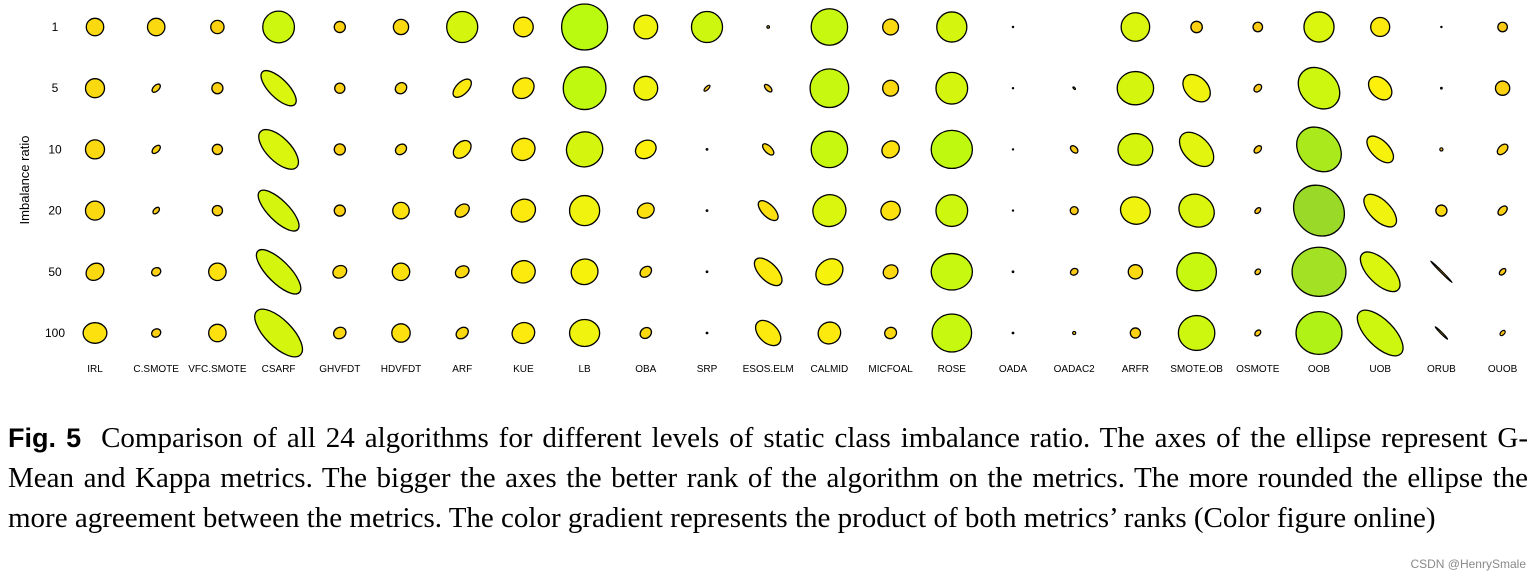  I want to click on row-tick-label: 50, so click(55, 272).